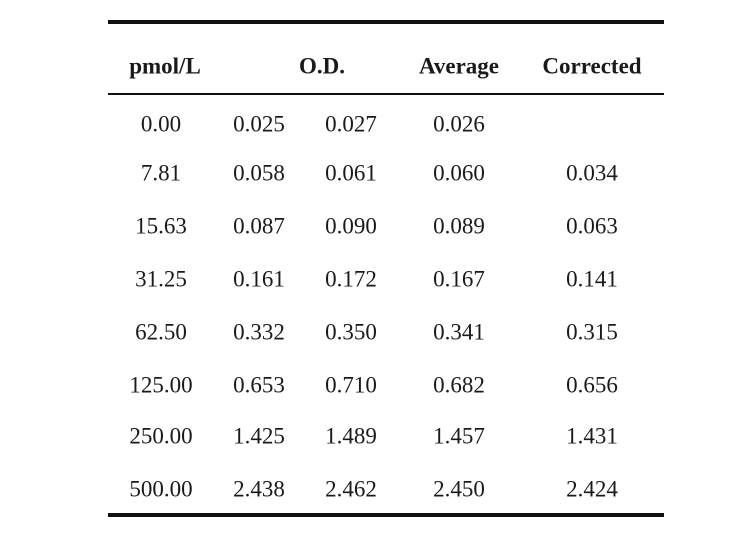  Describe the element at coordinates (459, 332) in the screenshot. I see `cell-average: 0.341` at that location.